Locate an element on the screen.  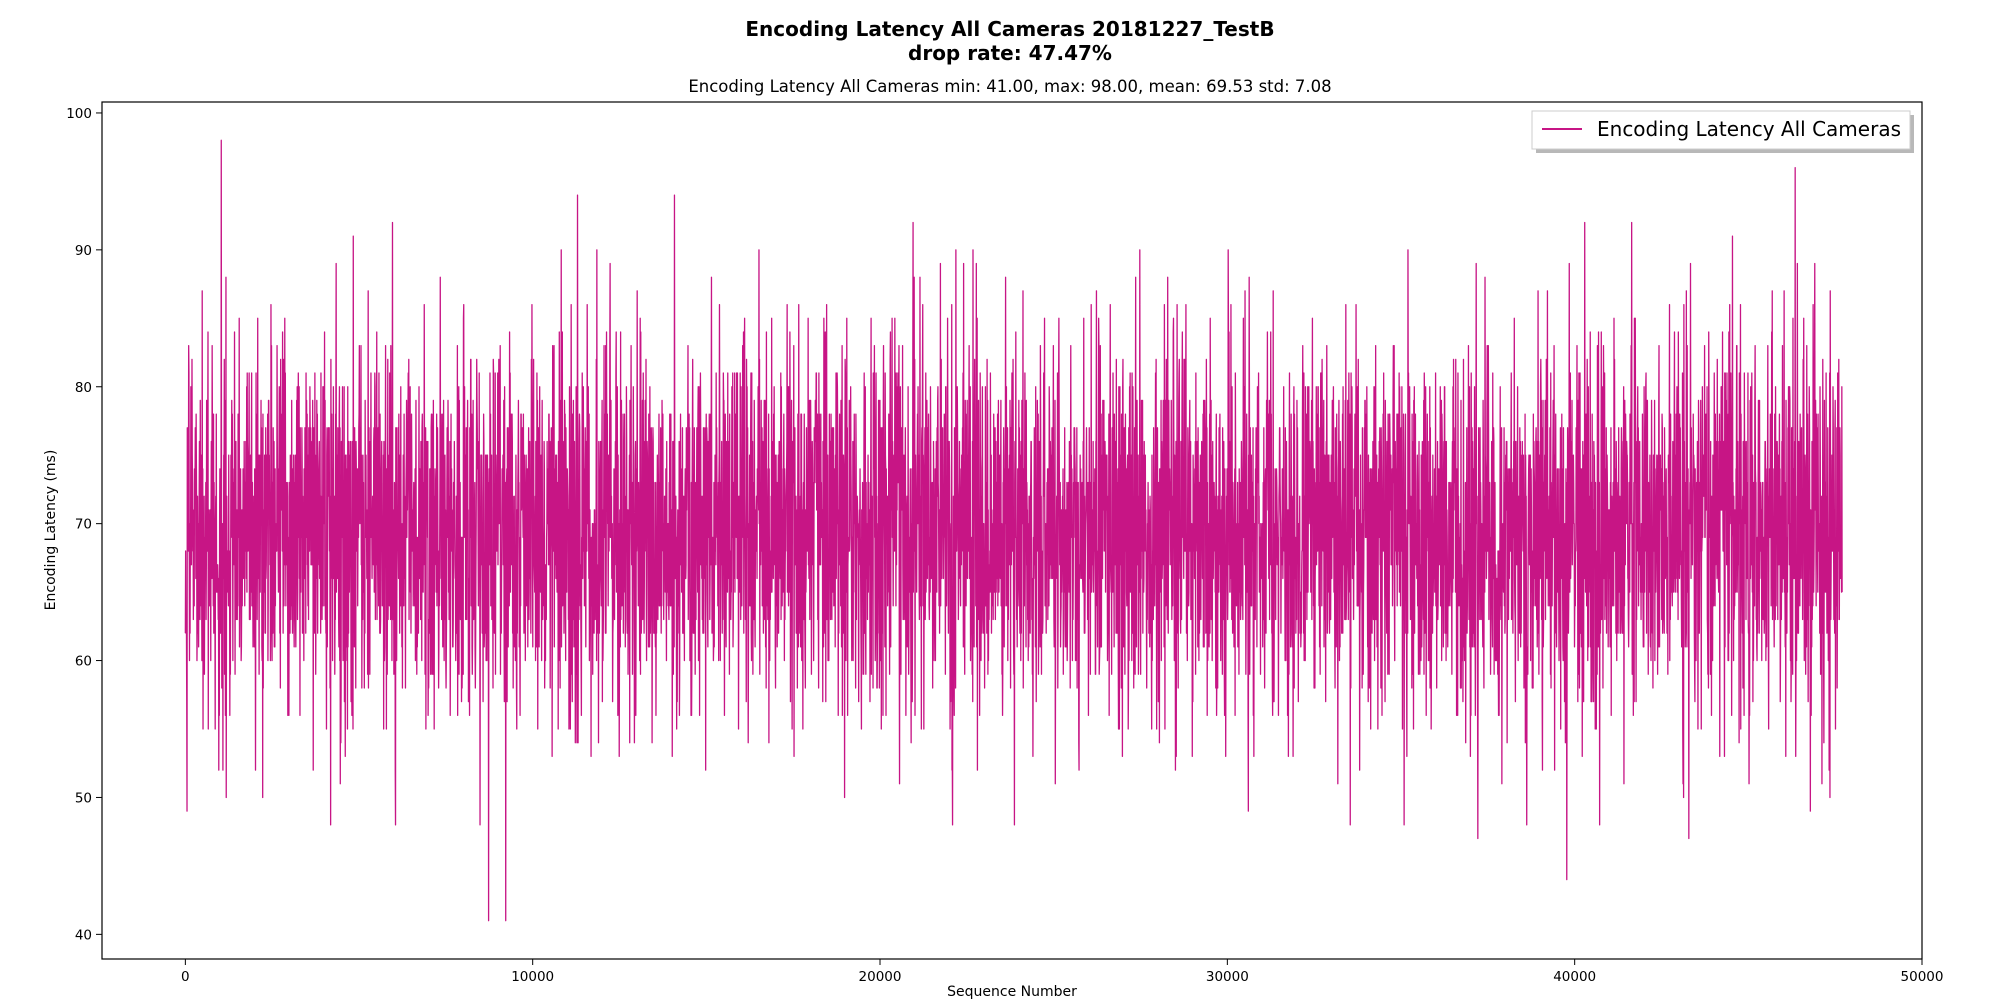
chart-title-line-2: drop rate: 47.47% is located at coordinates (1010, 53).